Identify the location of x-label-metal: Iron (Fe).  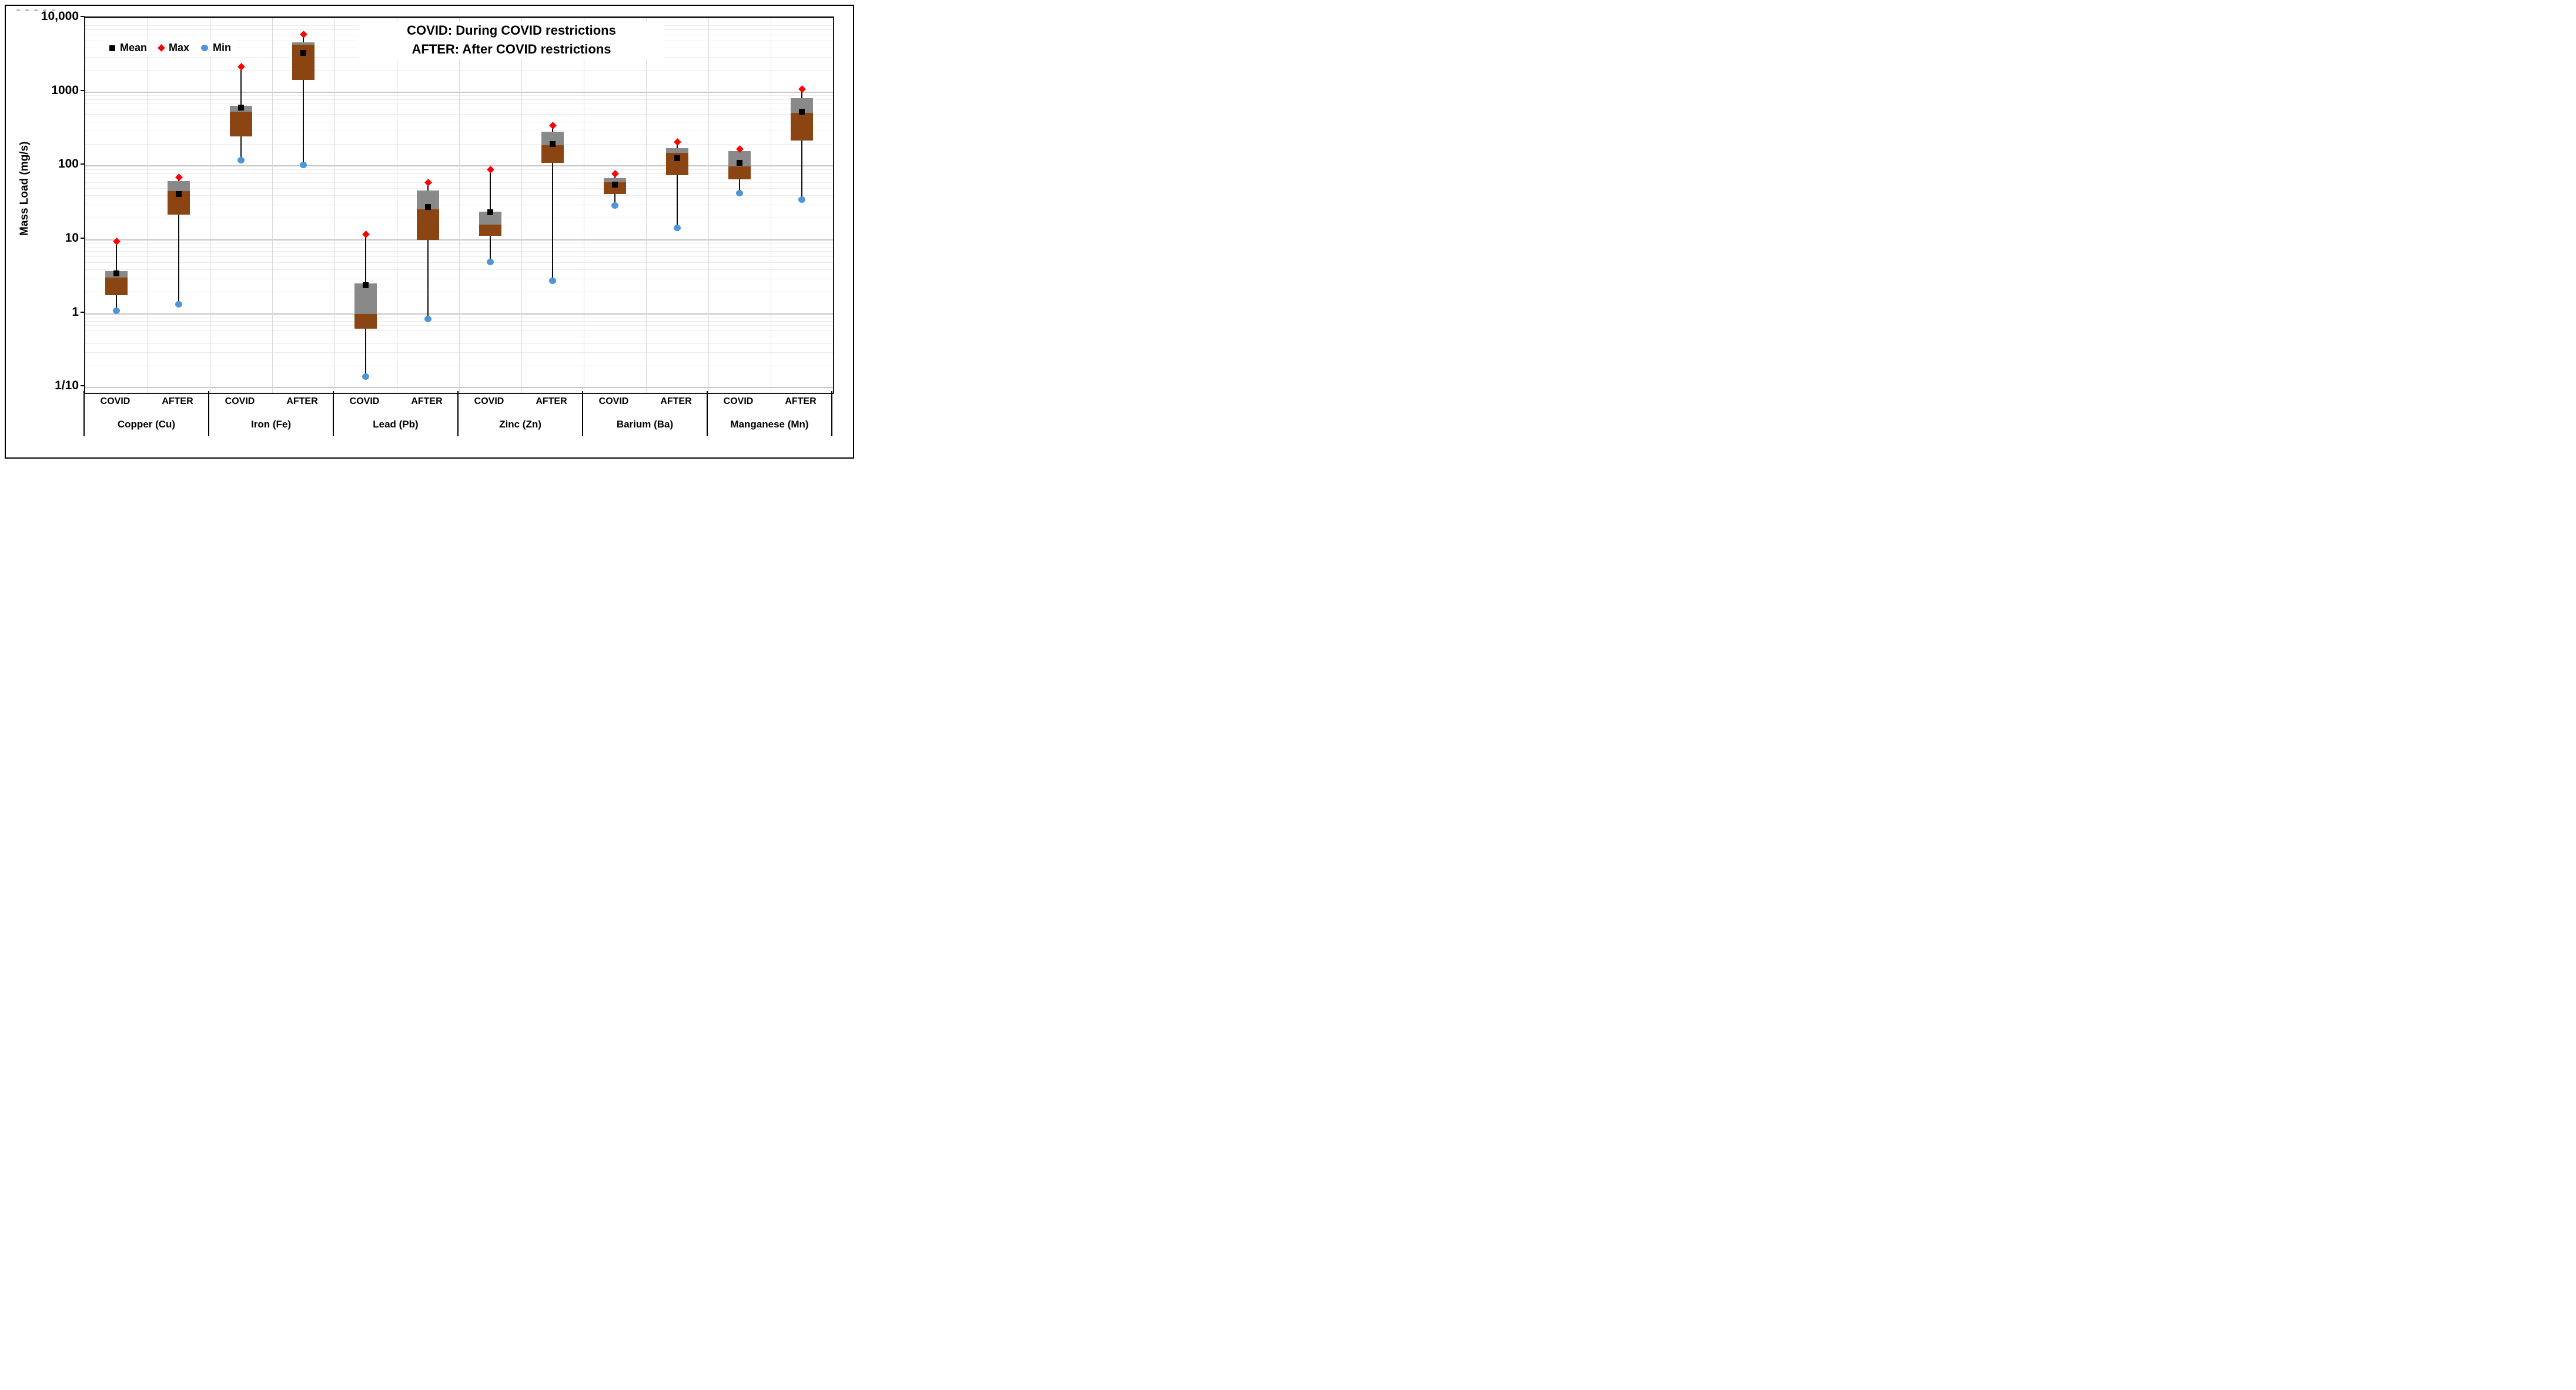
(271, 424).